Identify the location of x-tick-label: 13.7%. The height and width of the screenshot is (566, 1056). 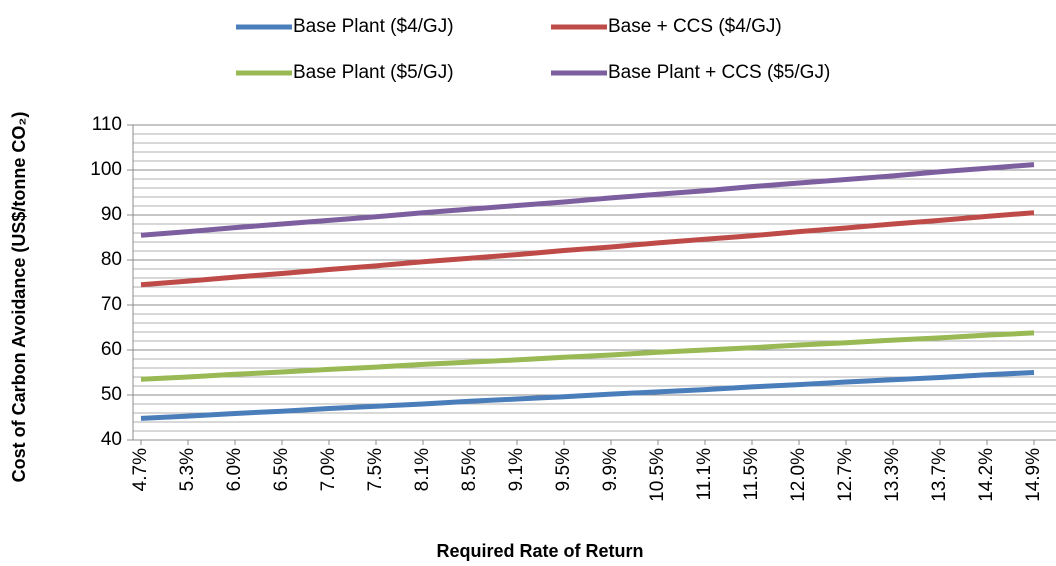
(939, 475).